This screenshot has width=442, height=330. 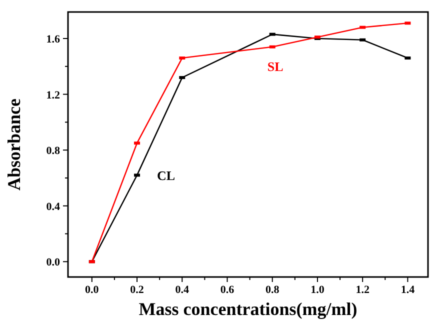 I want to click on x-tick-label: 0.2, so click(x=137, y=290).